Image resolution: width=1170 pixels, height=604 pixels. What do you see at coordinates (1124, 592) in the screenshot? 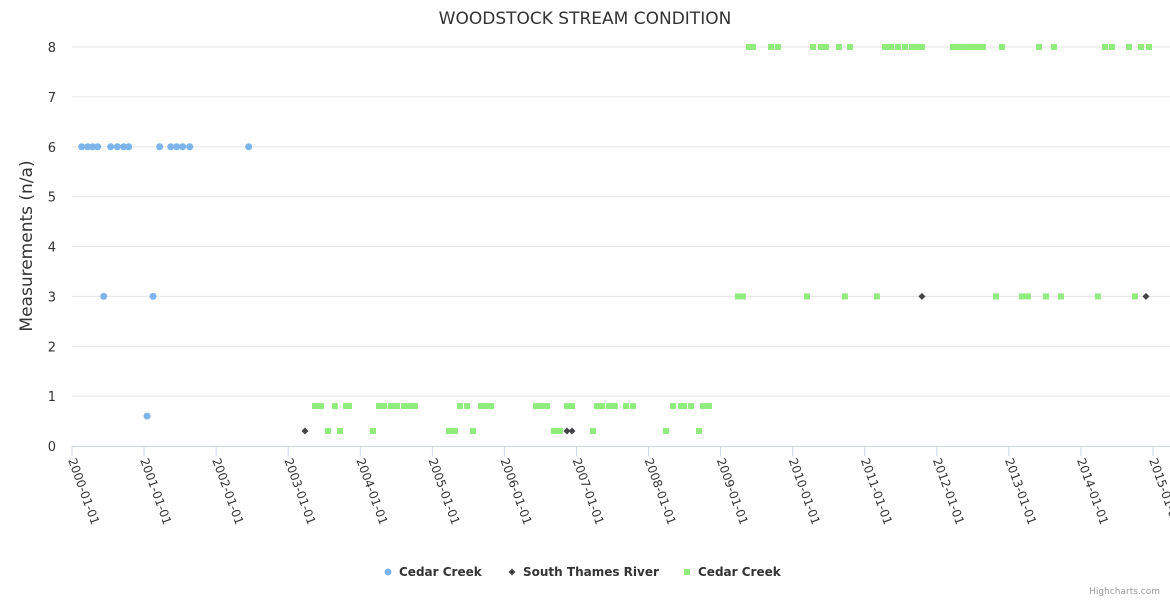
I see `credits-link: Highcharts.com` at bounding box center [1124, 592].